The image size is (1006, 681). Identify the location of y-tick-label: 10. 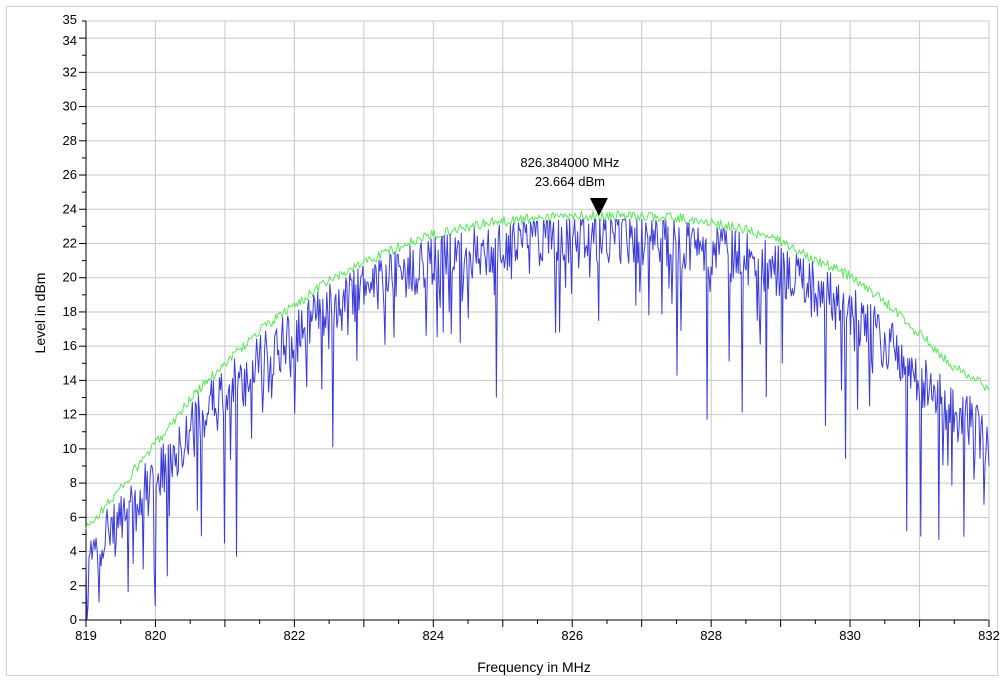
(70, 448).